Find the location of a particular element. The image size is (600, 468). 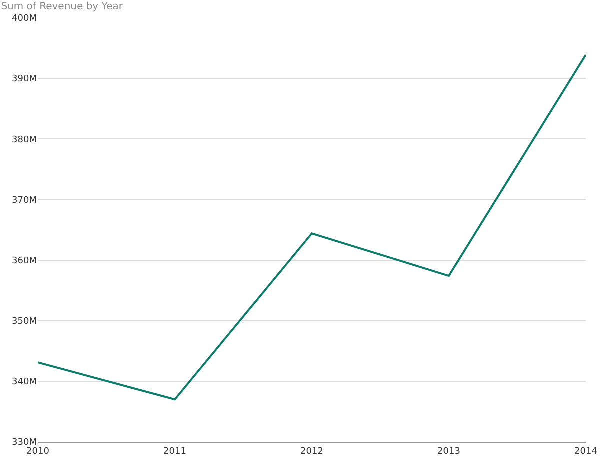

x-tick-label: 2011 is located at coordinates (175, 451).